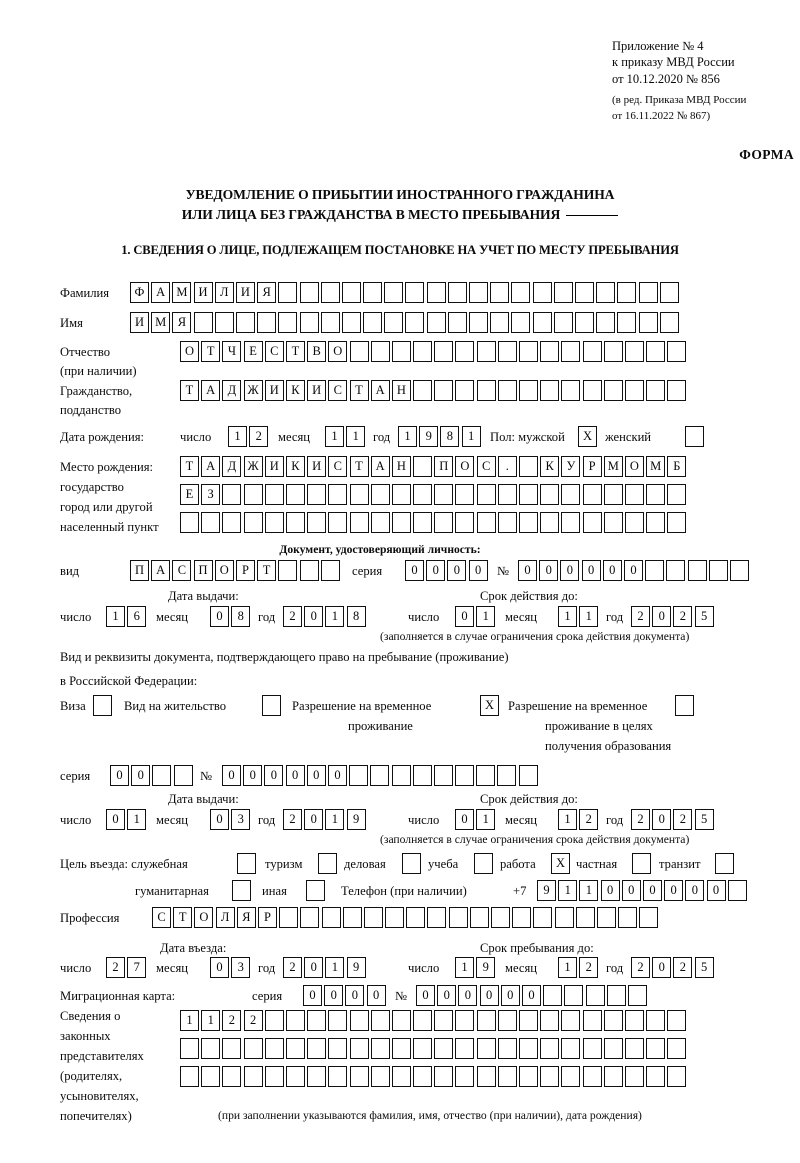 This screenshot has width=800, height=1163. What do you see at coordinates (317, 466) in the screenshot?
I see `char-cell: И` at bounding box center [317, 466].